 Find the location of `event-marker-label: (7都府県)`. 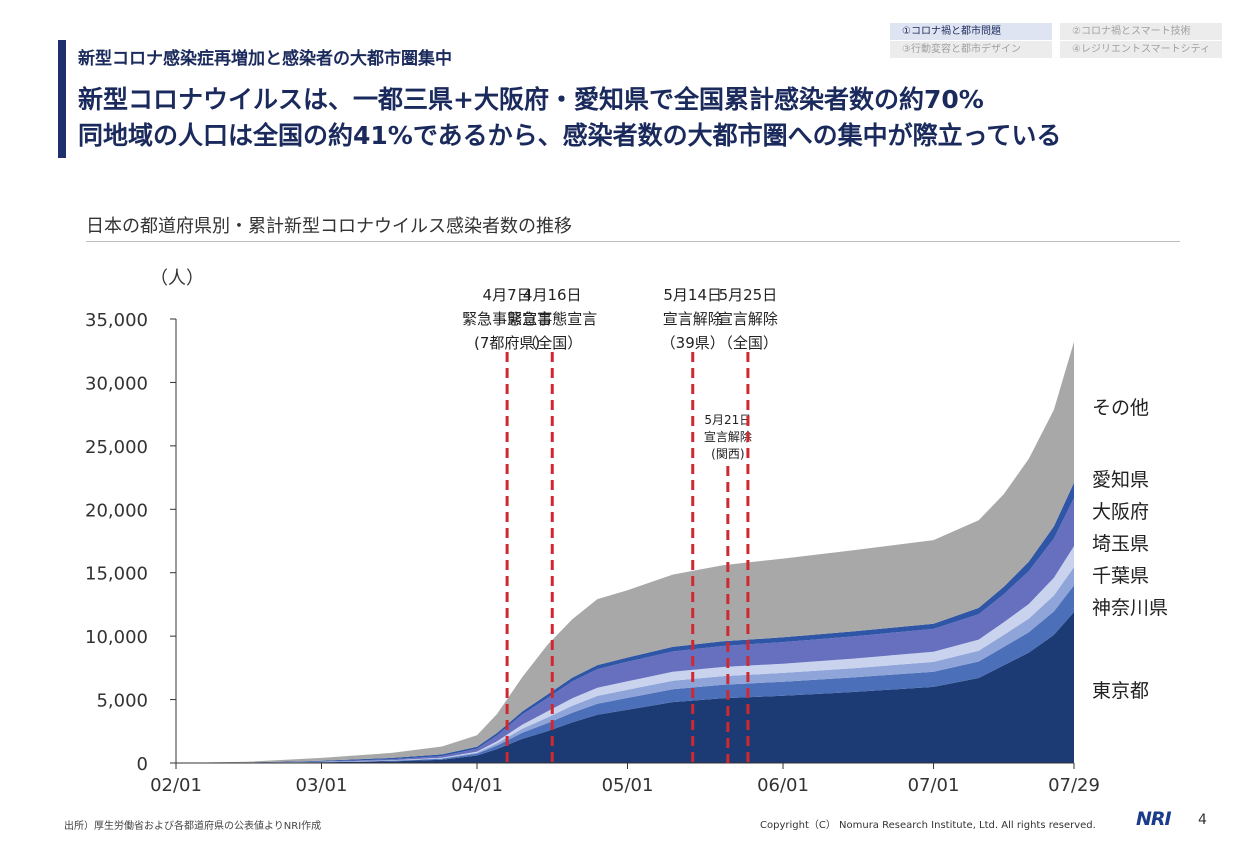

event-marker-label: (7都府県) is located at coordinates (507, 343).